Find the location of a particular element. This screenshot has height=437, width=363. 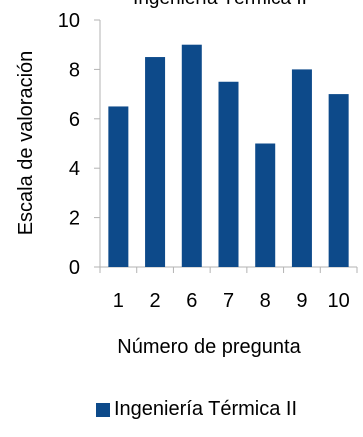

y-tick-label: 4 is located at coordinates (74, 169).